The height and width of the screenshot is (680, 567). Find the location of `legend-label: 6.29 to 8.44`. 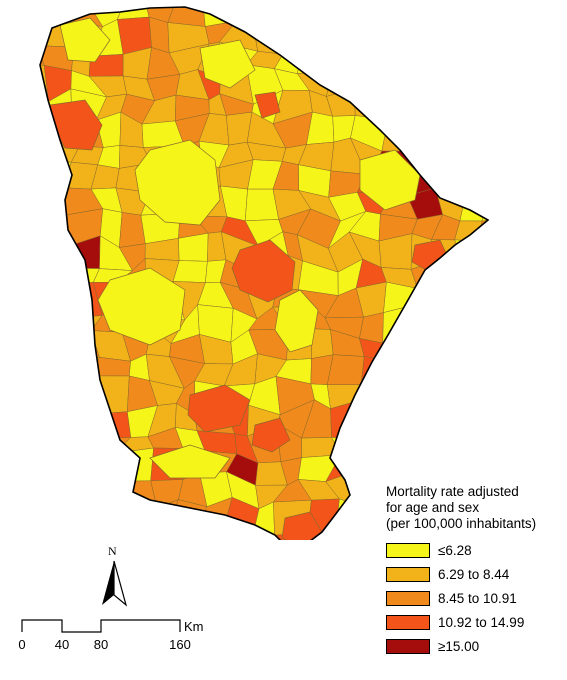

legend-label: 6.29 to 8.44 is located at coordinates (474, 574).